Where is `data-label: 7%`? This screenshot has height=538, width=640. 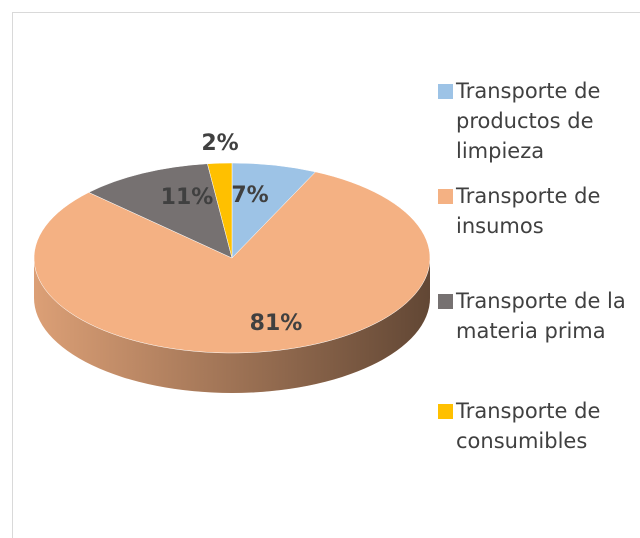 data-label: 7% is located at coordinates (249, 195).